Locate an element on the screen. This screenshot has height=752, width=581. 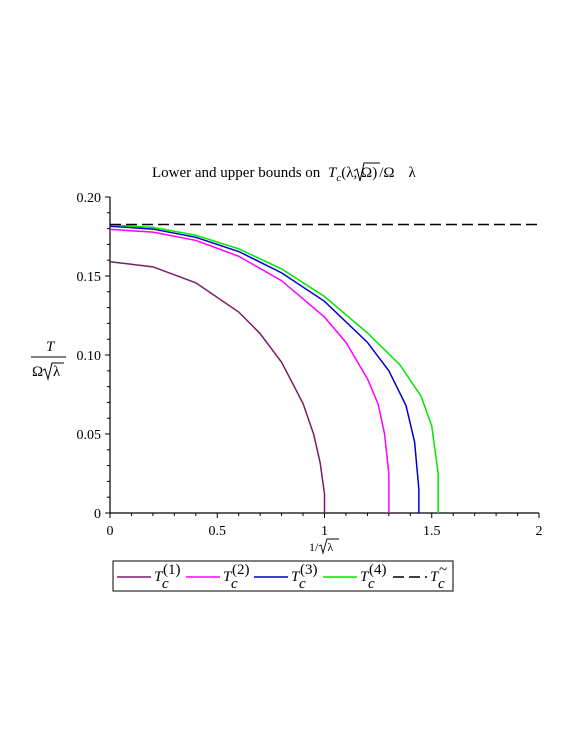
title-slash: / is located at coordinates (381, 173).